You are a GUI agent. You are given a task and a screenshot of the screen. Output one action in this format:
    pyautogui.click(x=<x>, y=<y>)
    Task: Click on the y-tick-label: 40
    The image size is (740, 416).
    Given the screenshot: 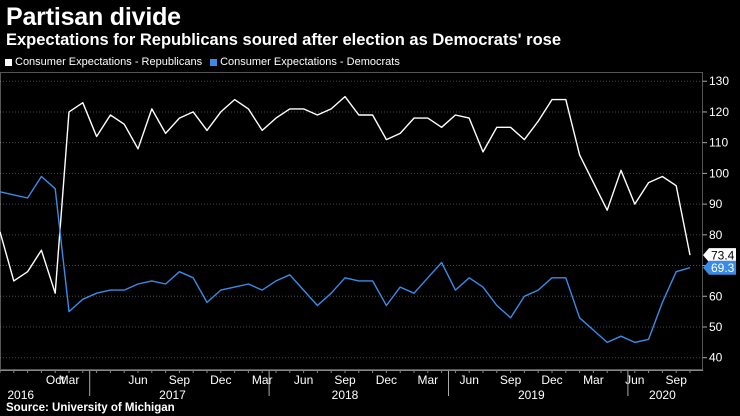 What is the action you would take?
    pyautogui.click(x=716, y=358)
    